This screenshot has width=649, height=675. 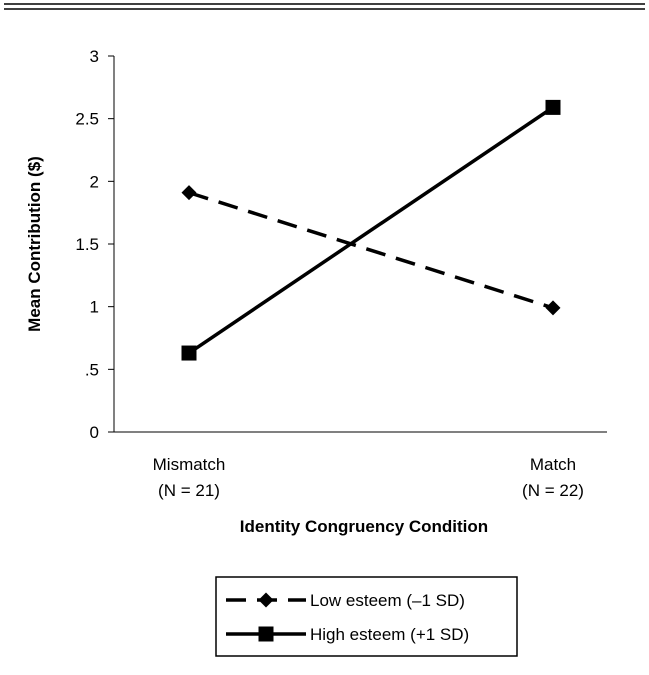 What do you see at coordinates (389, 634) in the screenshot?
I see `legend-label-high-esteem: High esteem (+1 SD)` at bounding box center [389, 634].